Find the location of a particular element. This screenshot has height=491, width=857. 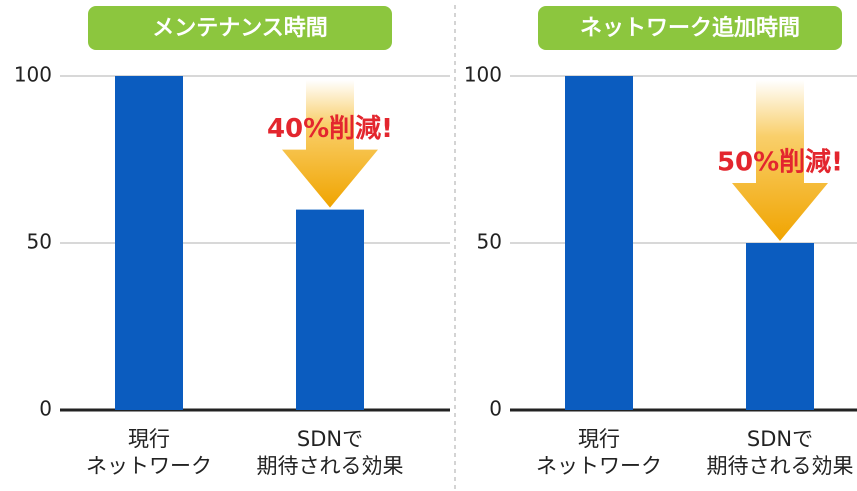

chart-title: メンテナンス時間 is located at coordinates (240, 28).